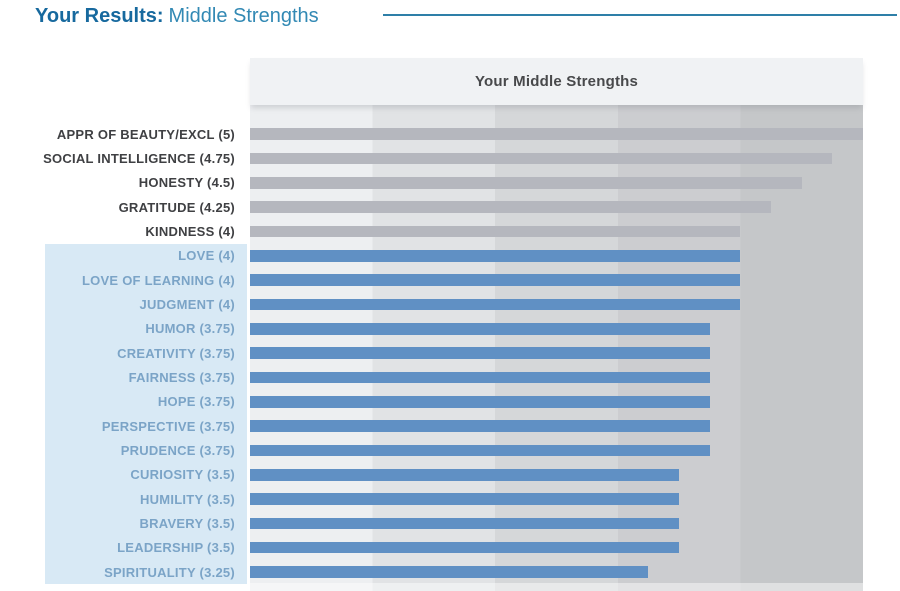 The image size is (900, 591). I want to click on category-label-cell: KINDNESS (4), so click(123, 231).